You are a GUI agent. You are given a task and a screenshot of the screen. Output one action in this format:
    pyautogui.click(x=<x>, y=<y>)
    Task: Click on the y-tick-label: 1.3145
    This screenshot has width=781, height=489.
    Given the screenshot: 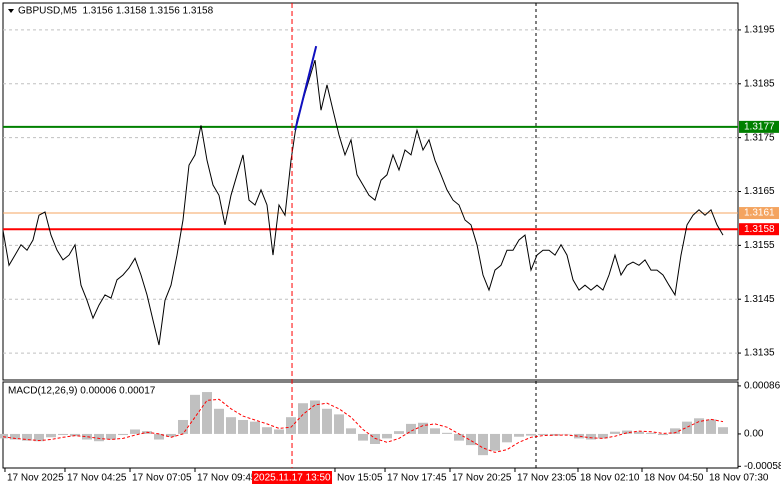 What is the action you would take?
    pyautogui.click(x=759, y=299)
    